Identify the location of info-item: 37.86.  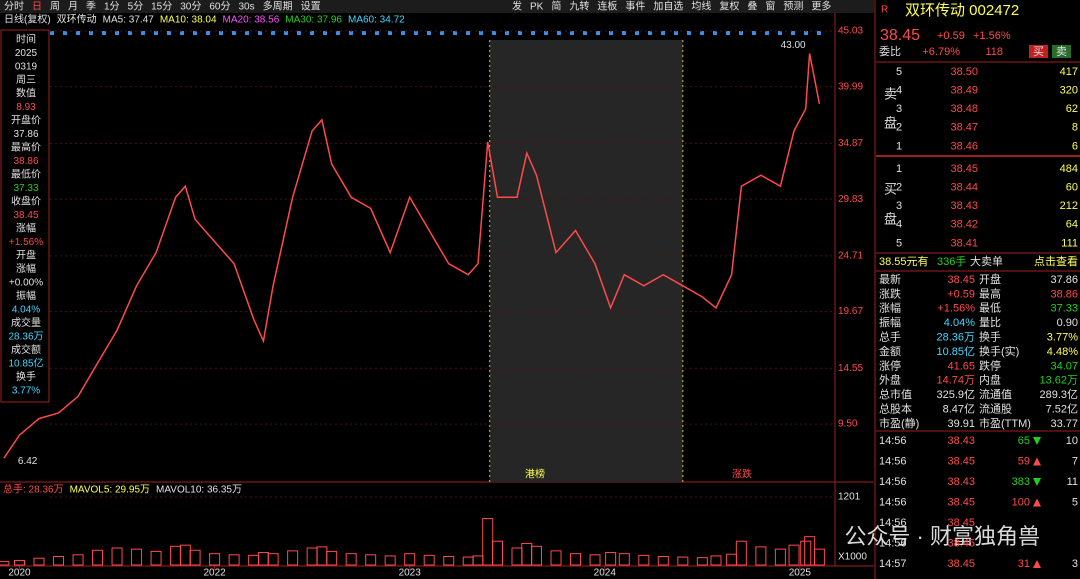
(25, 134).